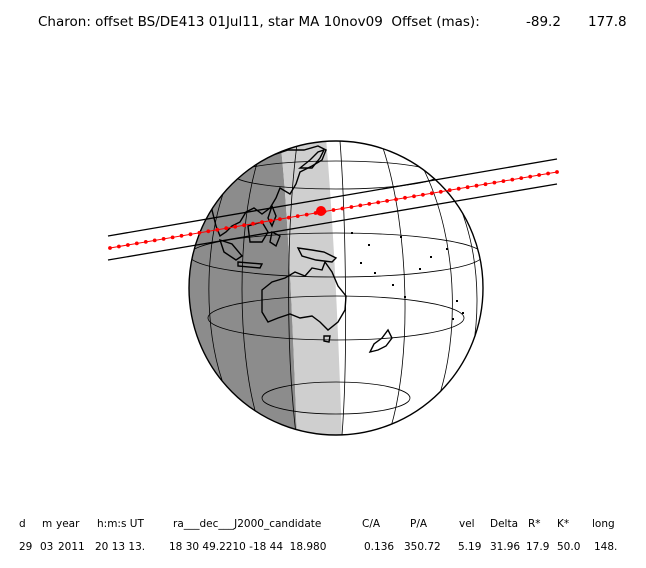  What do you see at coordinates (538, 547) in the screenshot?
I see `value-rstar: 17.9` at bounding box center [538, 547].